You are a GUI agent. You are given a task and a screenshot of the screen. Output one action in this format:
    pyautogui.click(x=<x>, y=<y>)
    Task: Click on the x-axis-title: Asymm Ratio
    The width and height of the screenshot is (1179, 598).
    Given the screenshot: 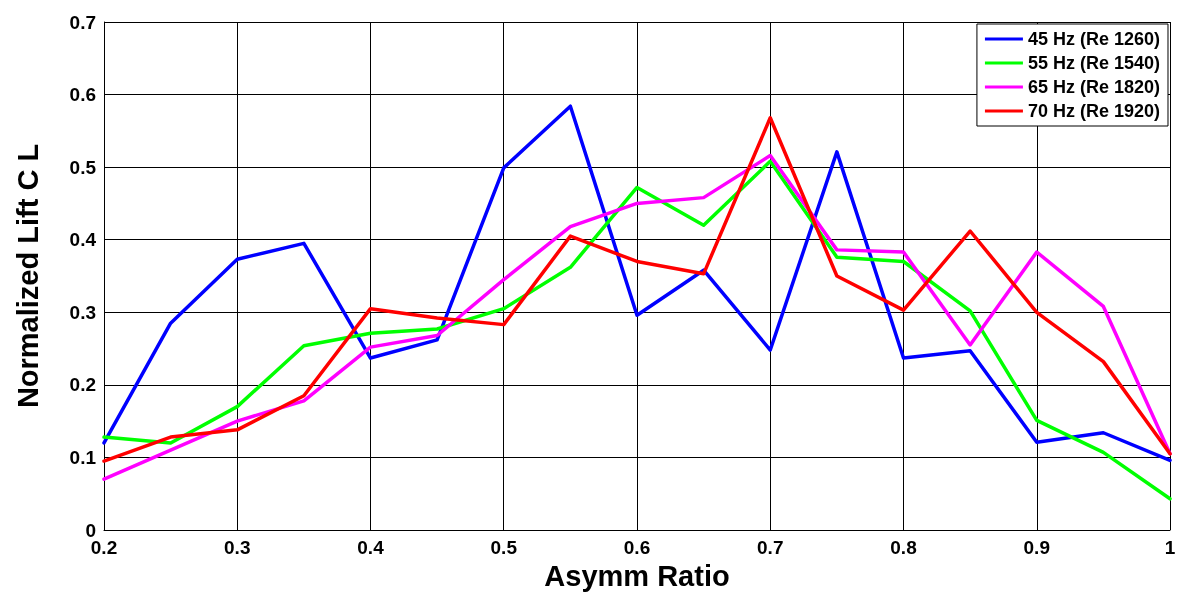 What is the action you would take?
    pyautogui.click(x=637, y=576)
    